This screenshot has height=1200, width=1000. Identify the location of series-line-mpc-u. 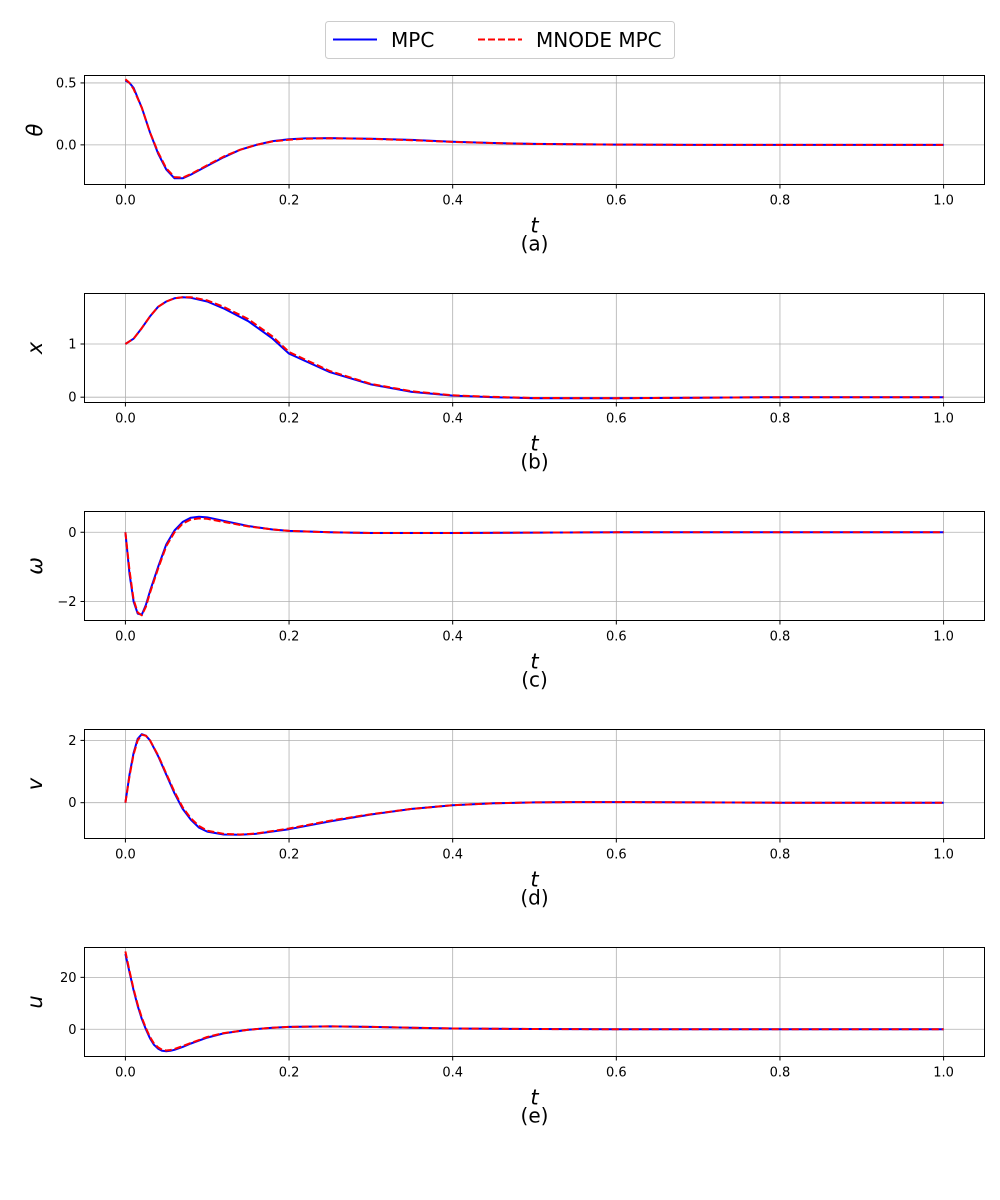
(534, 1003).